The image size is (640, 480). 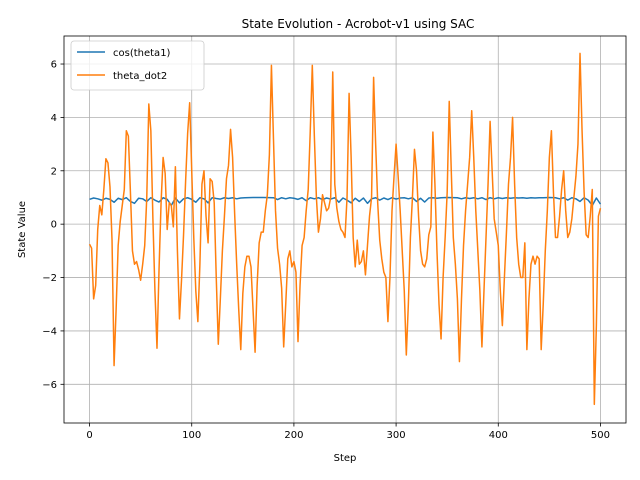 I want to click on x-tick-label: 0, so click(x=89, y=435).